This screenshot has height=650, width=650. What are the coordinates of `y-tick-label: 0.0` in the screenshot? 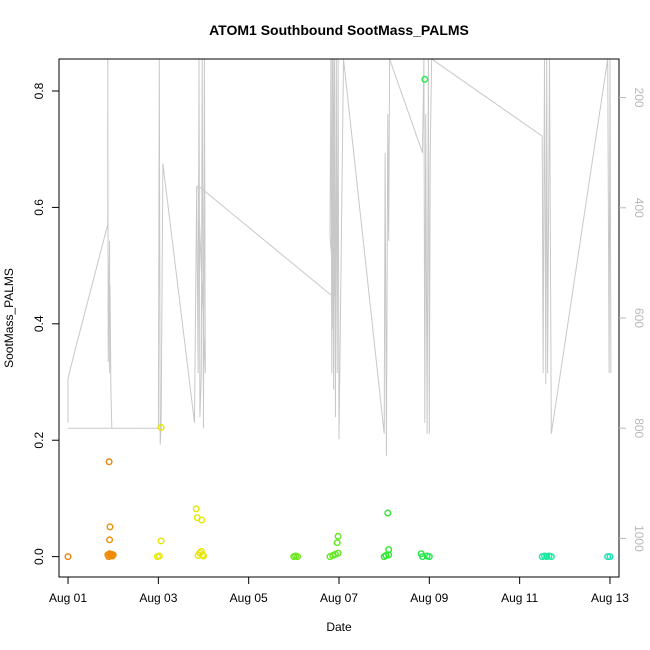 It's located at (39, 556).